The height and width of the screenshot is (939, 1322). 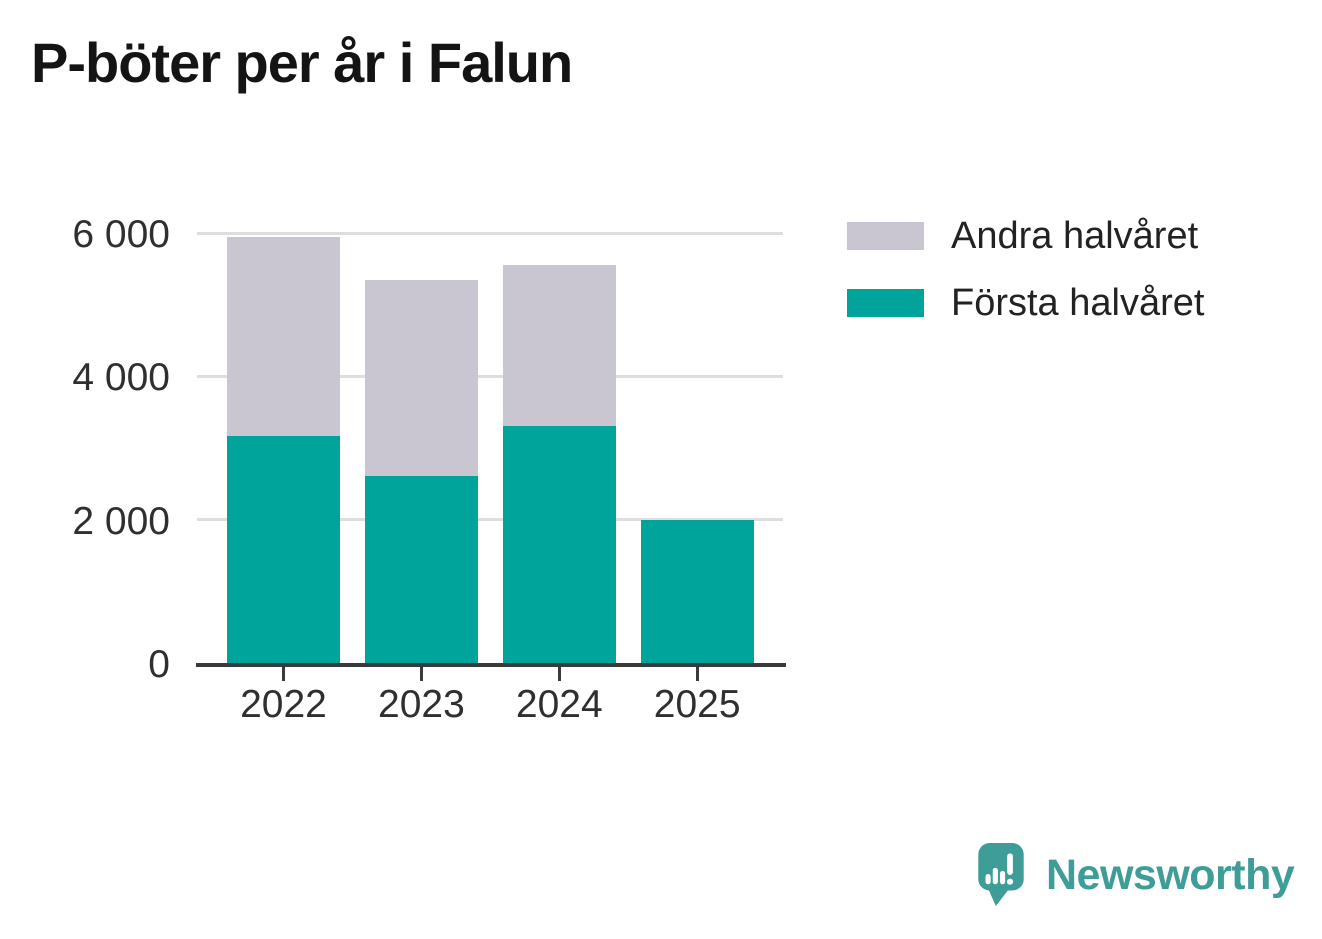 What do you see at coordinates (121, 234) in the screenshot?
I see `y-tick-label: 6 000` at bounding box center [121, 234].